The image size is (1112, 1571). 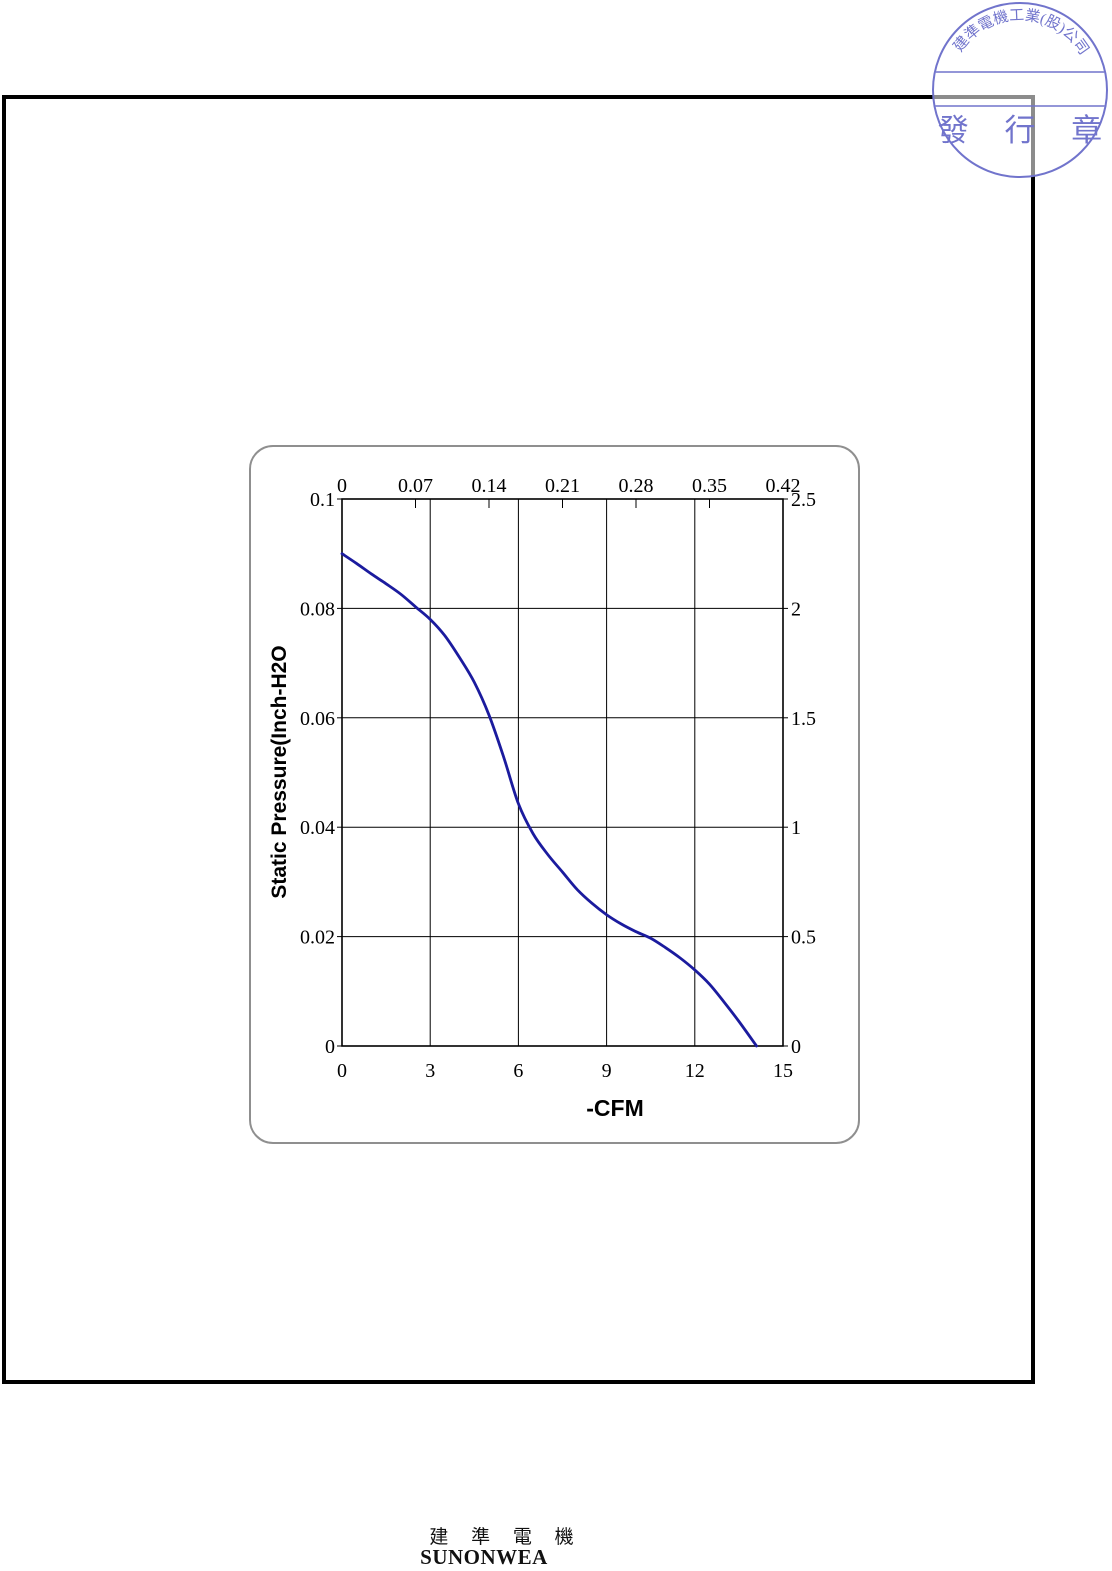 I want to click on chart-gridlines, so click(x=562, y=772).